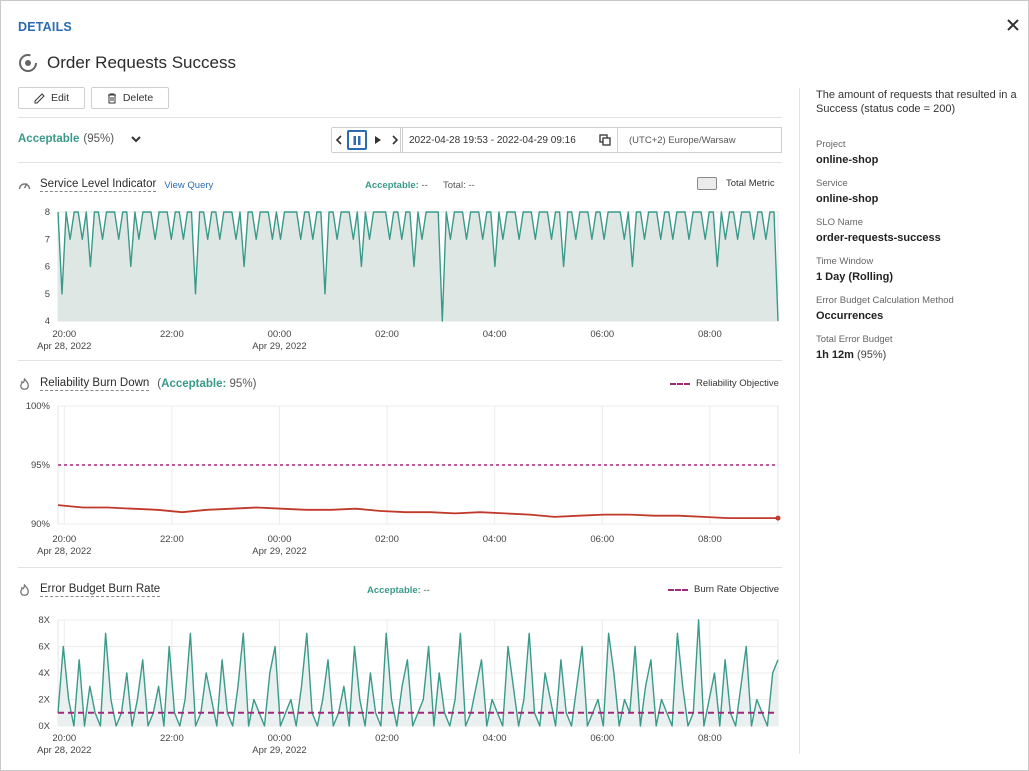 This screenshot has height=771, width=1029. What do you see at coordinates (454, 185) in the screenshot?
I see `sli-total-label: Total:` at bounding box center [454, 185].